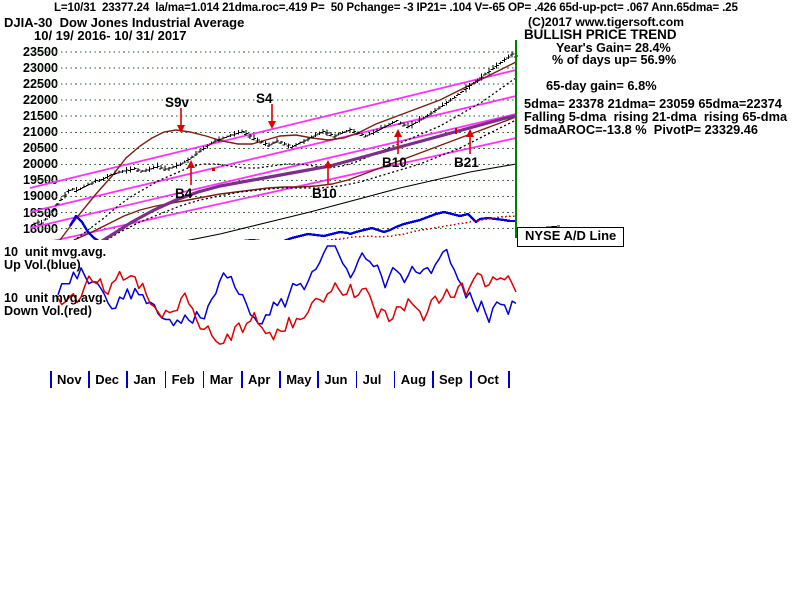  I want to click on month-label: Mar, so click(221, 379).